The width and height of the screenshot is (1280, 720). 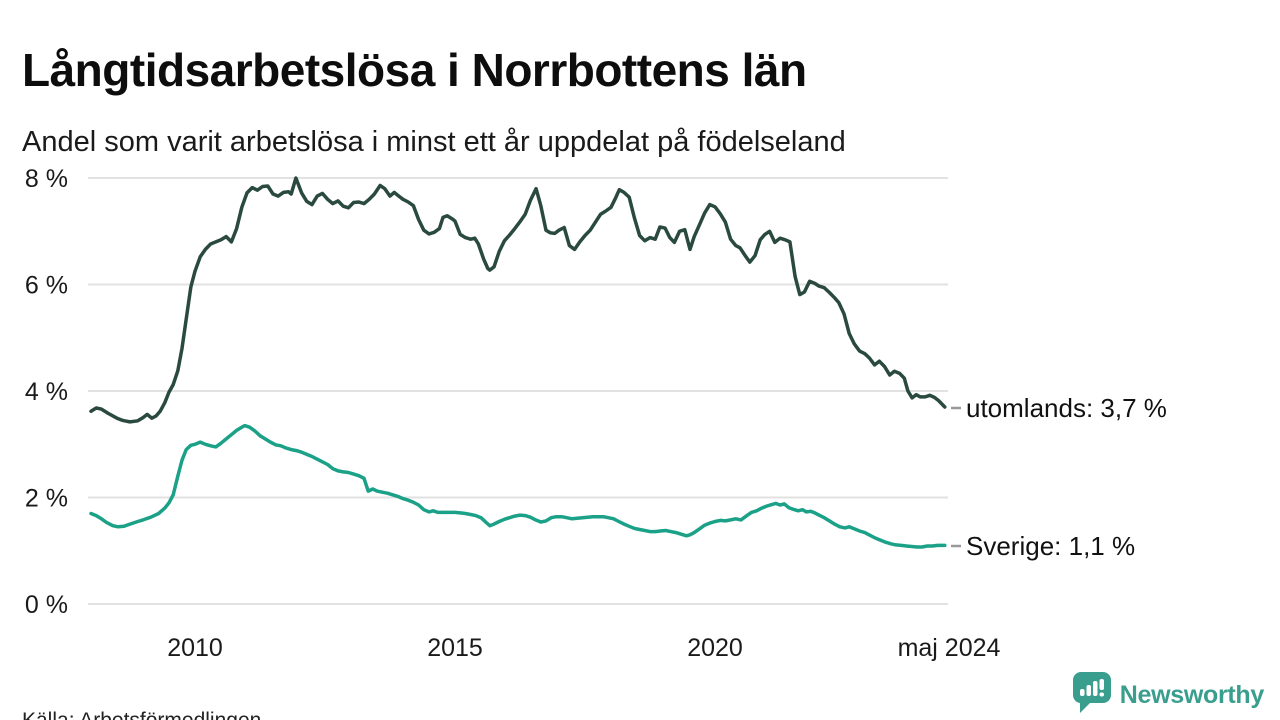 I want to click on y-tick-label: 8 %, so click(x=46, y=179).